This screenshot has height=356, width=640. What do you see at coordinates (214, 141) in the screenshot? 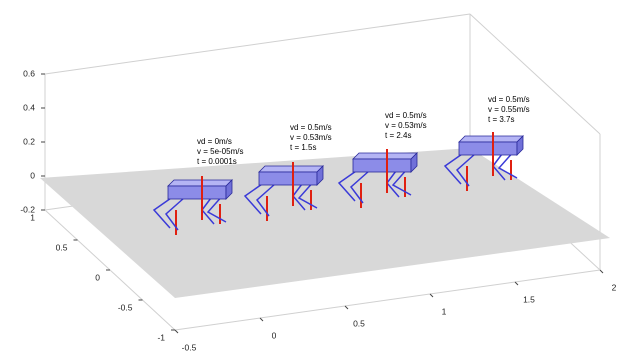
I see `annotation: vd = 0m/s` at bounding box center [214, 141].